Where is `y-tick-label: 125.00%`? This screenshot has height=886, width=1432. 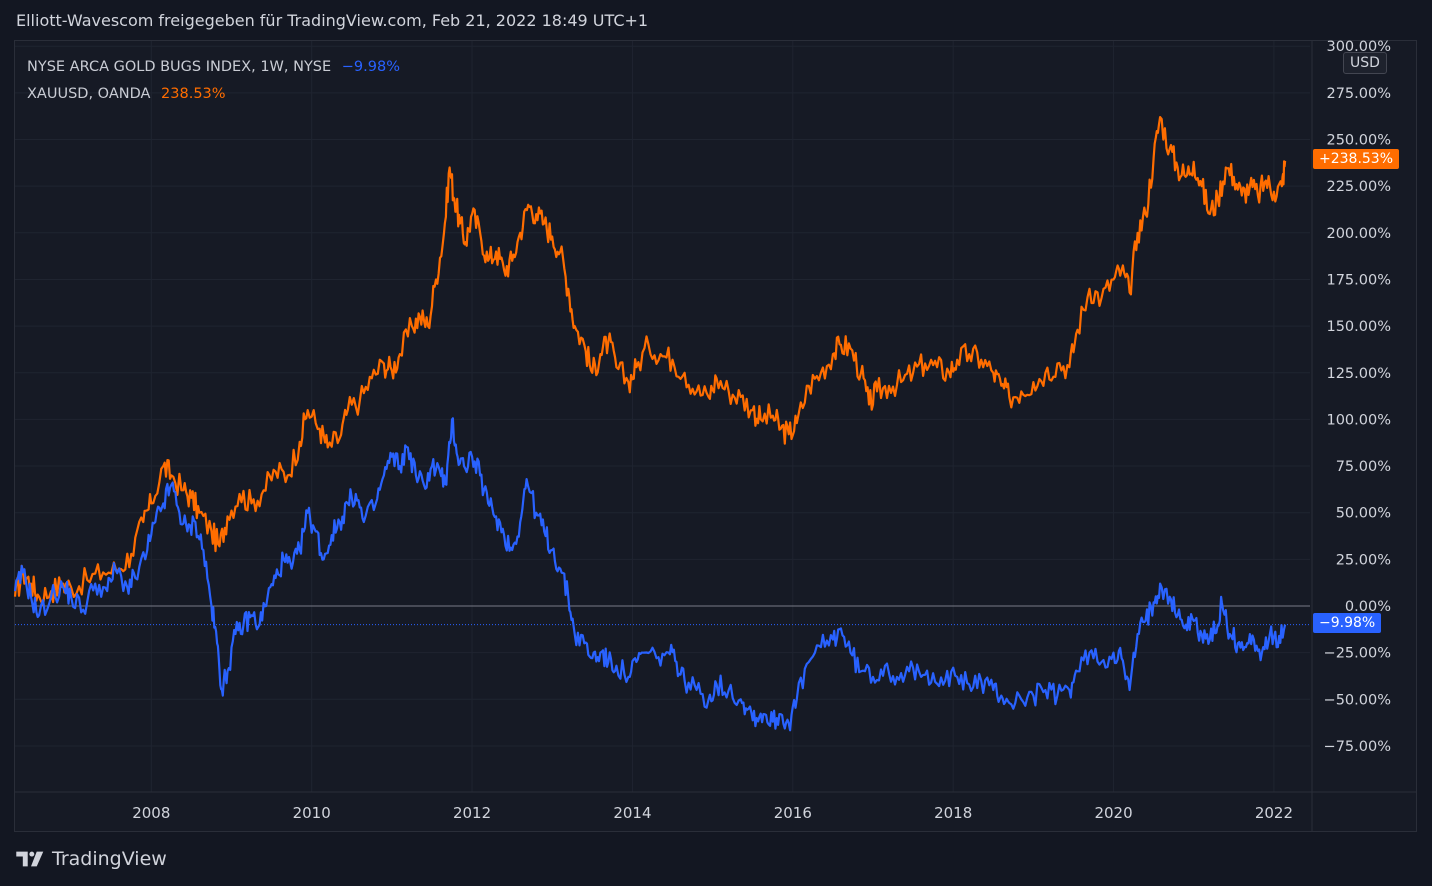
y-tick-label: 125.00% is located at coordinates (1358, 374).